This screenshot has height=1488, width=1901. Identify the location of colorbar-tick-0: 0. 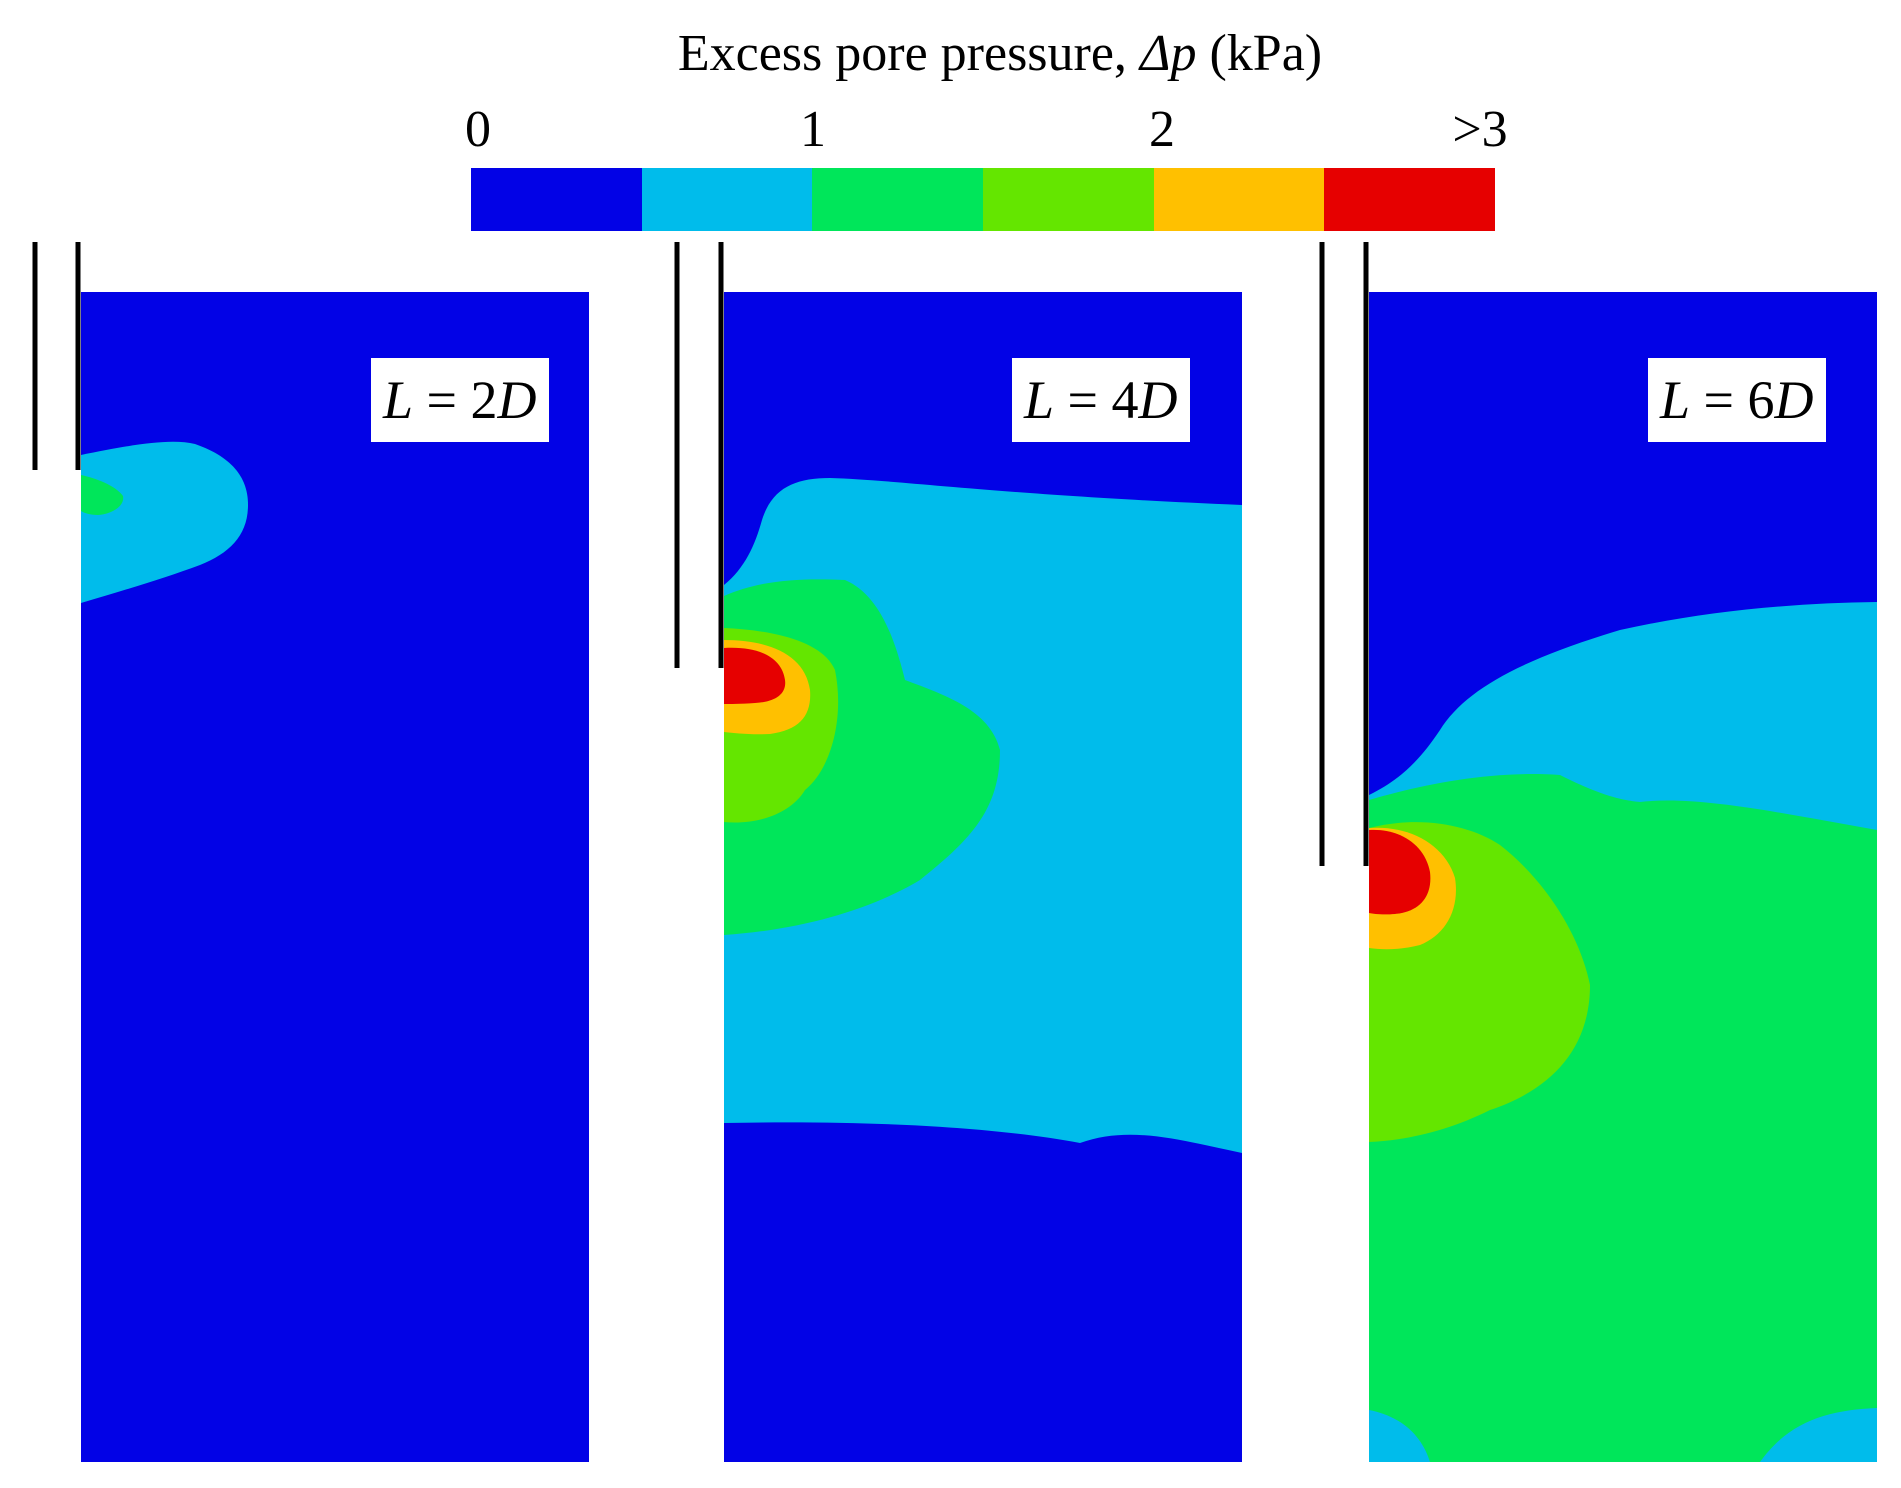
(478, 129).